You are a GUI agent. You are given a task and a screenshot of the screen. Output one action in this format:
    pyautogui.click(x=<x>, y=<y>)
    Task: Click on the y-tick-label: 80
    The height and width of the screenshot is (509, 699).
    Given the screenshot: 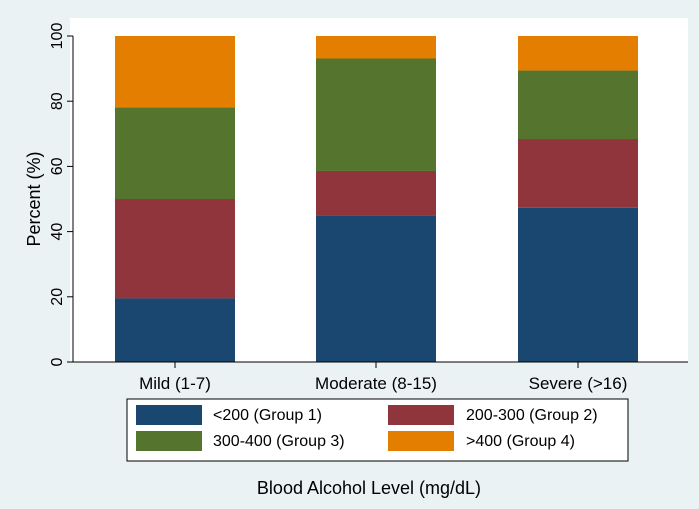 What is the action you would take?
    pyautogui.click(x=57, y=101)
    